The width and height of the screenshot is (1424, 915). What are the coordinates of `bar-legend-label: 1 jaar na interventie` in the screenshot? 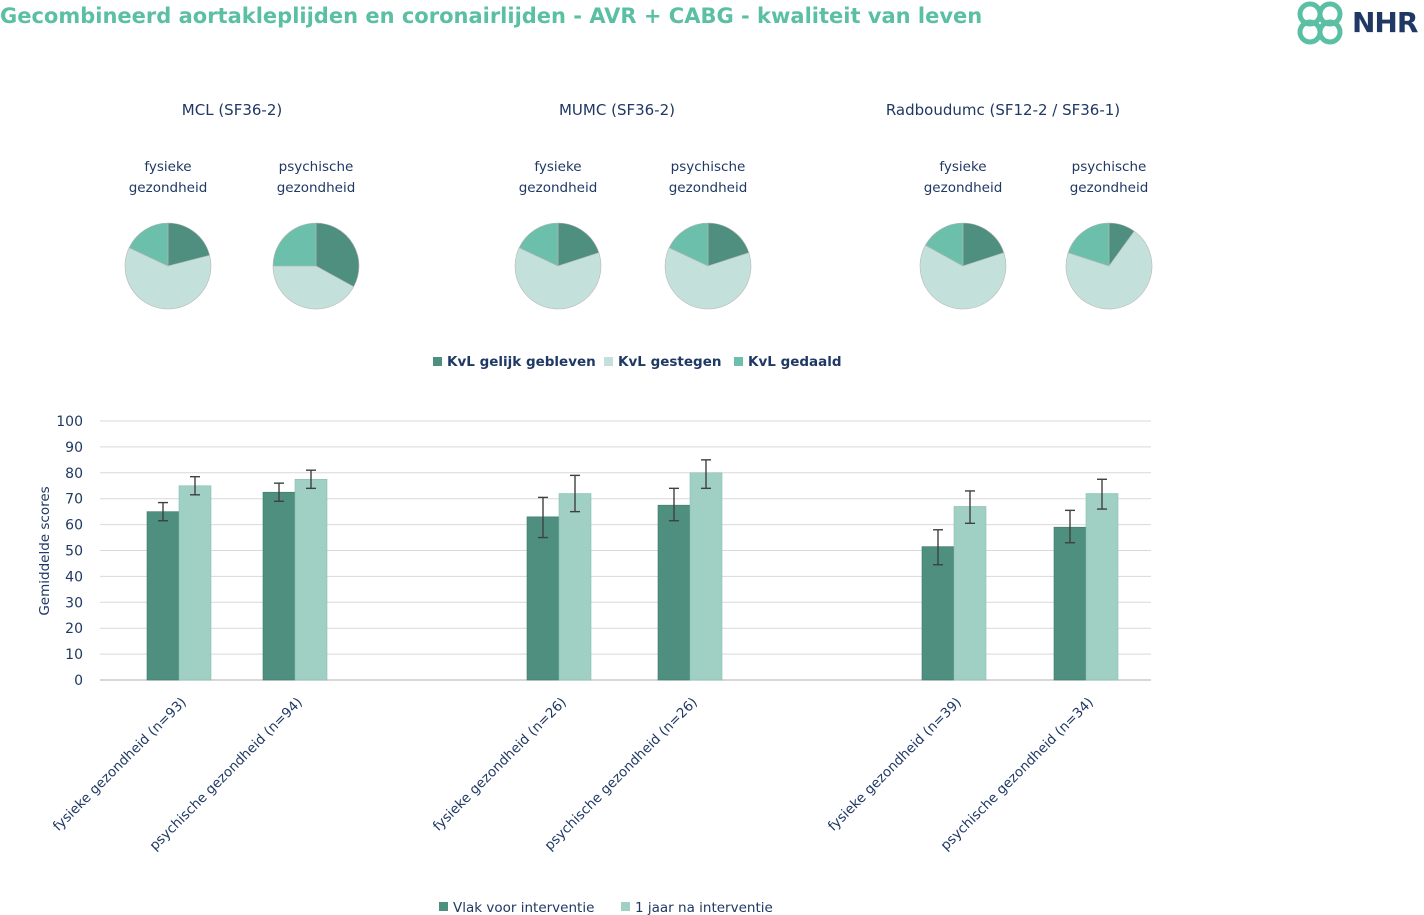 It's located at (704, 907).